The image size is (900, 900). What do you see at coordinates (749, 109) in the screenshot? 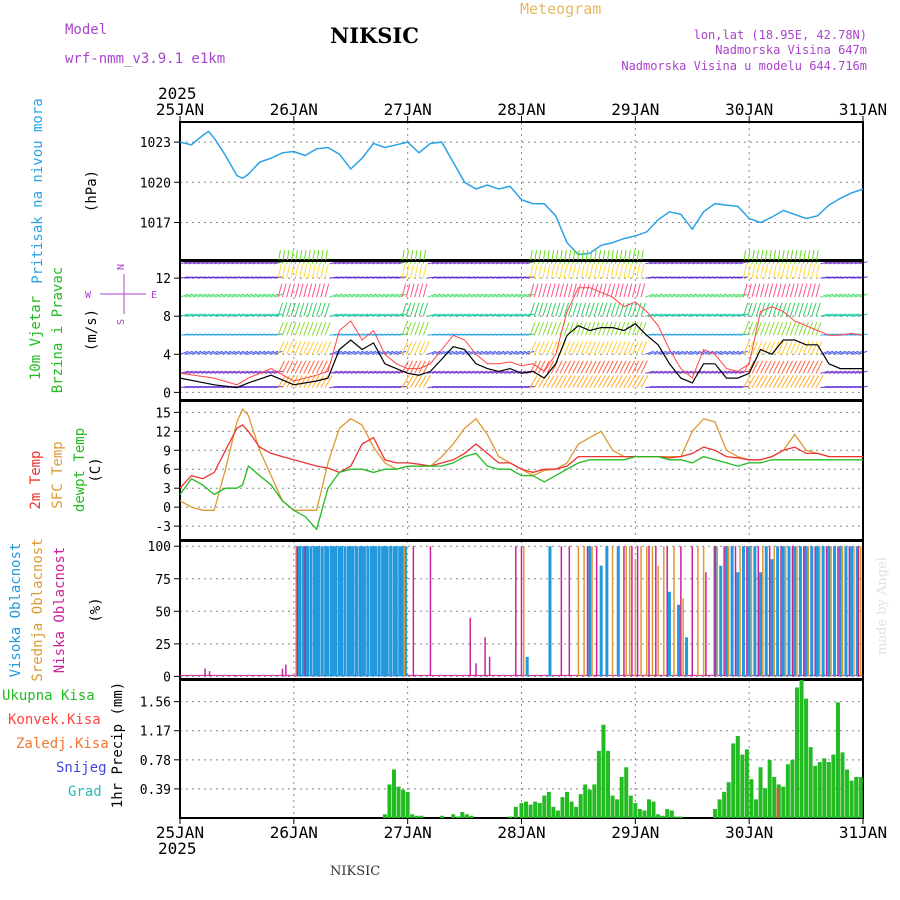
I see `x-tick-label: 30JAN` at bounding box center [749, 109].